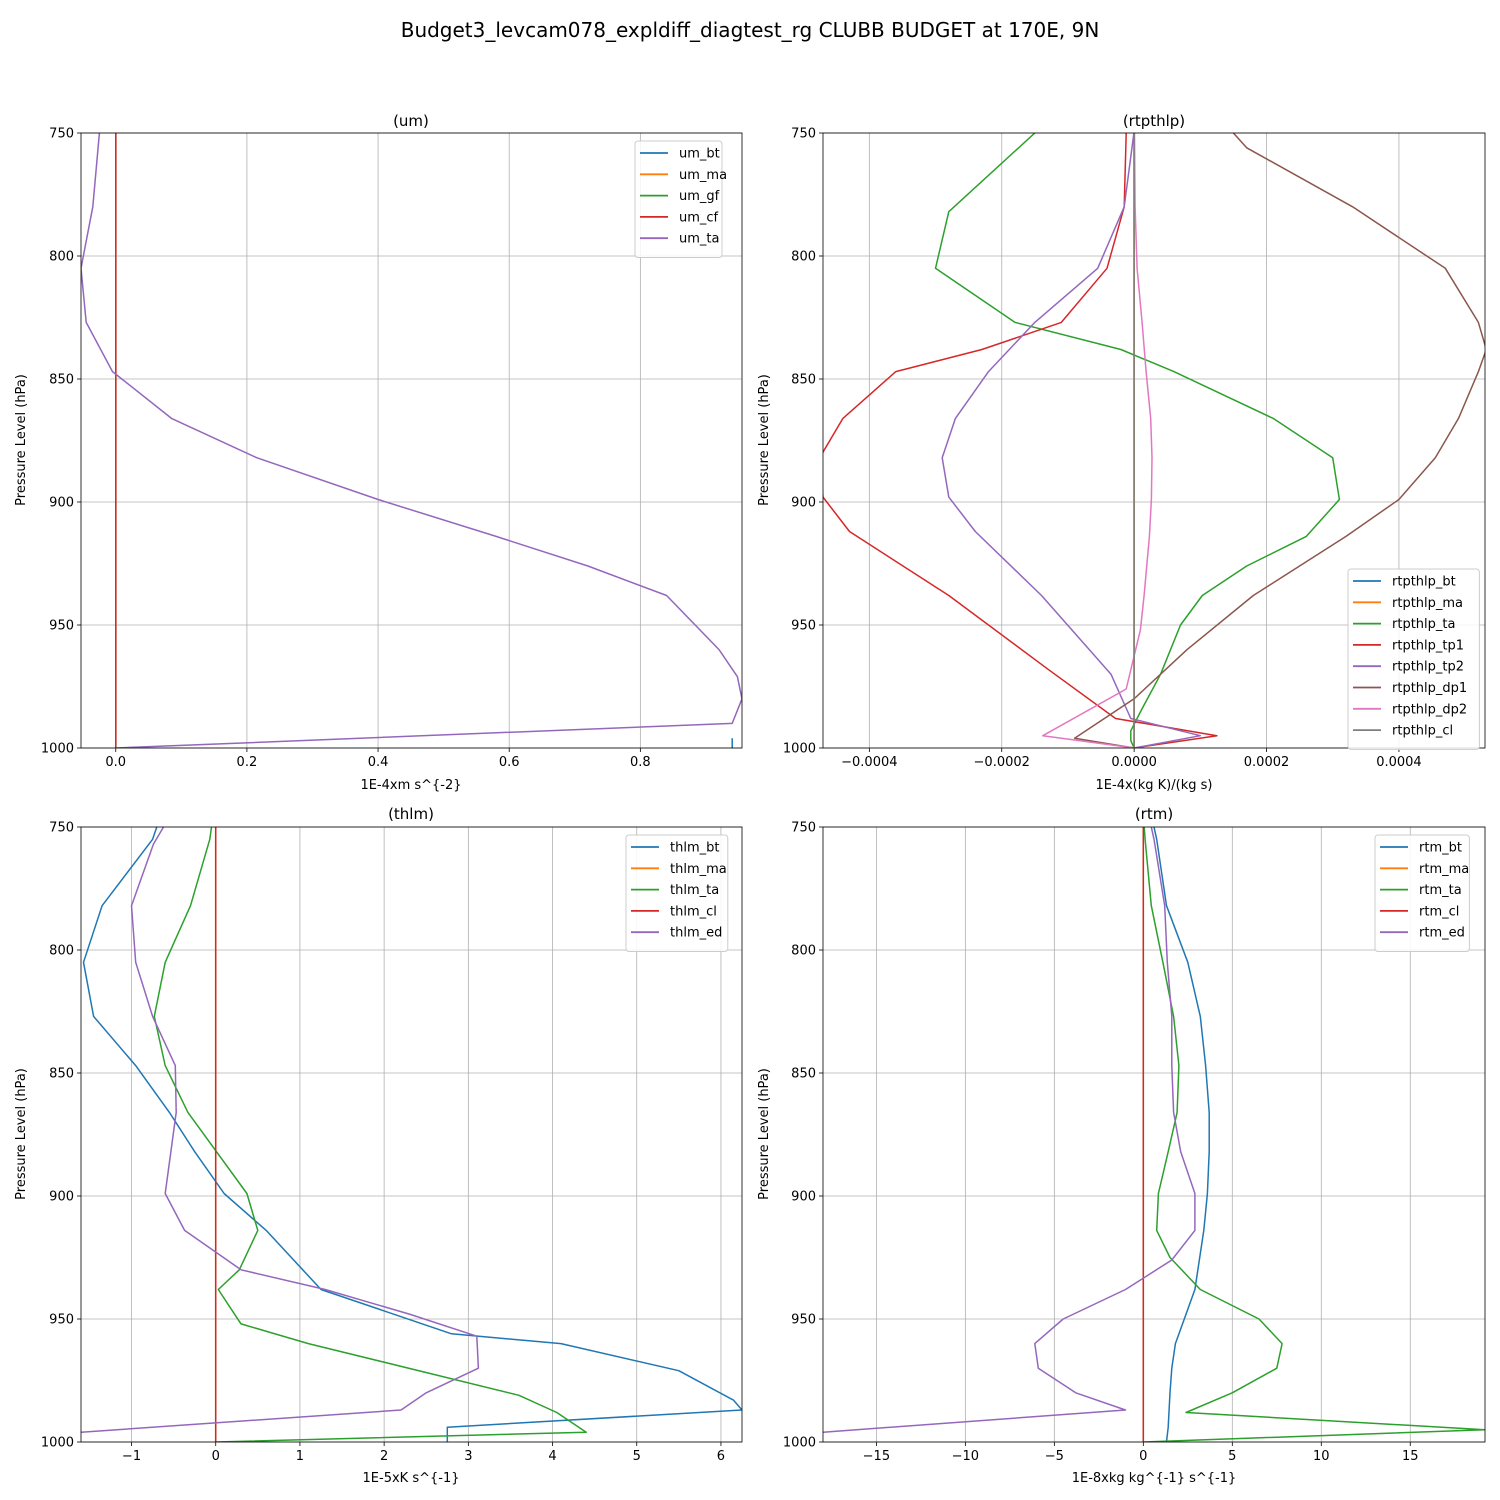 Image resolution: width=1500 pixels, height=1500 pixels. What do you see at coordinates (1440, 848) in the screenshot?
I see `legend-label-rtm_bt: rtm_bt` at bounding box center [1440, 848].